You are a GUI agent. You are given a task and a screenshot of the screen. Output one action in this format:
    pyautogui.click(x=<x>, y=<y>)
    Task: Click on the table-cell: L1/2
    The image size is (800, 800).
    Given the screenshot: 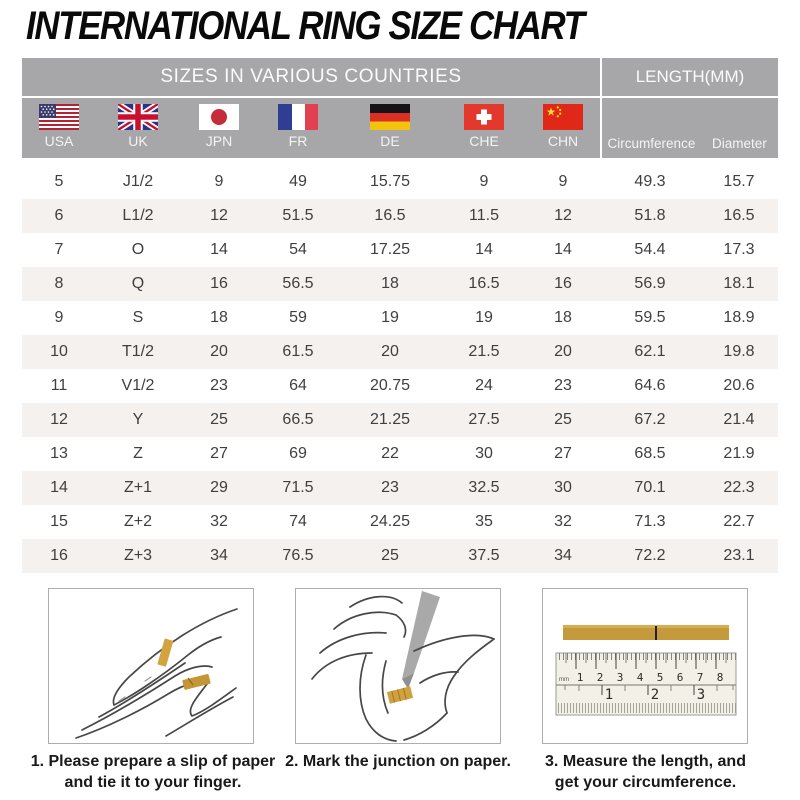 What is the action you would take?
    pyautogui.click(x=138, y=215)
    